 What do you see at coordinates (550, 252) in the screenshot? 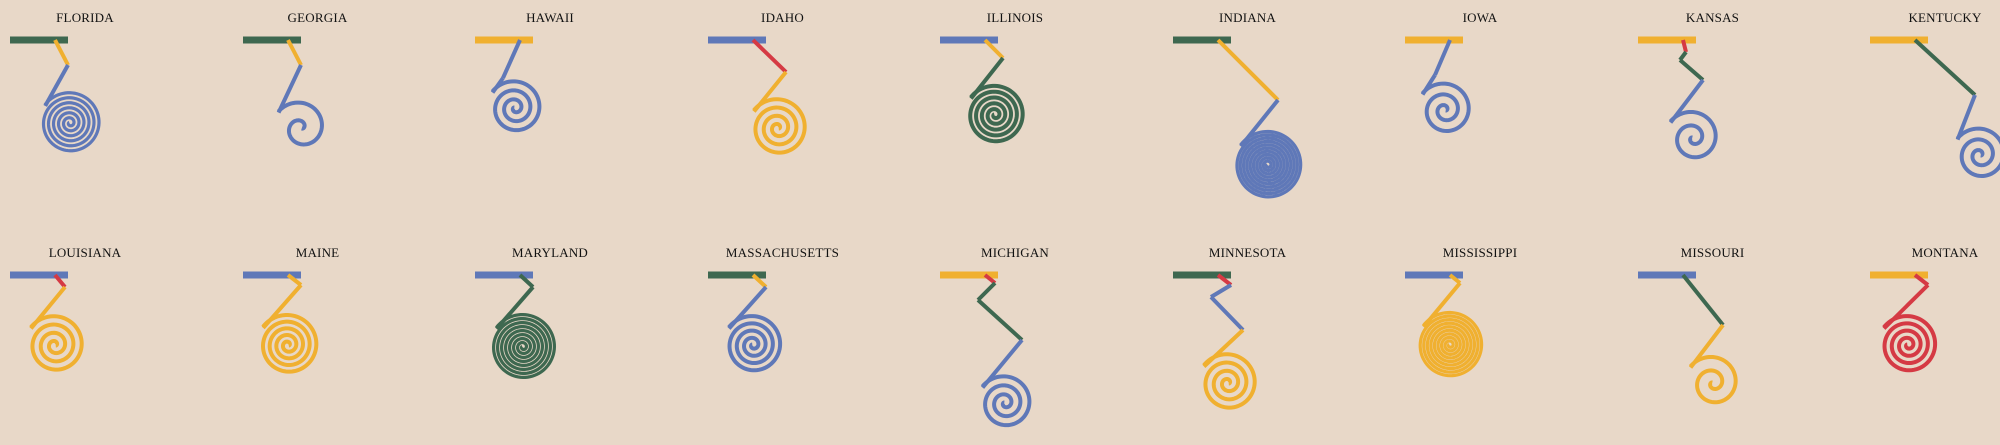
I see `panel-title: MARYLAND` at bounding box center [550, 252].